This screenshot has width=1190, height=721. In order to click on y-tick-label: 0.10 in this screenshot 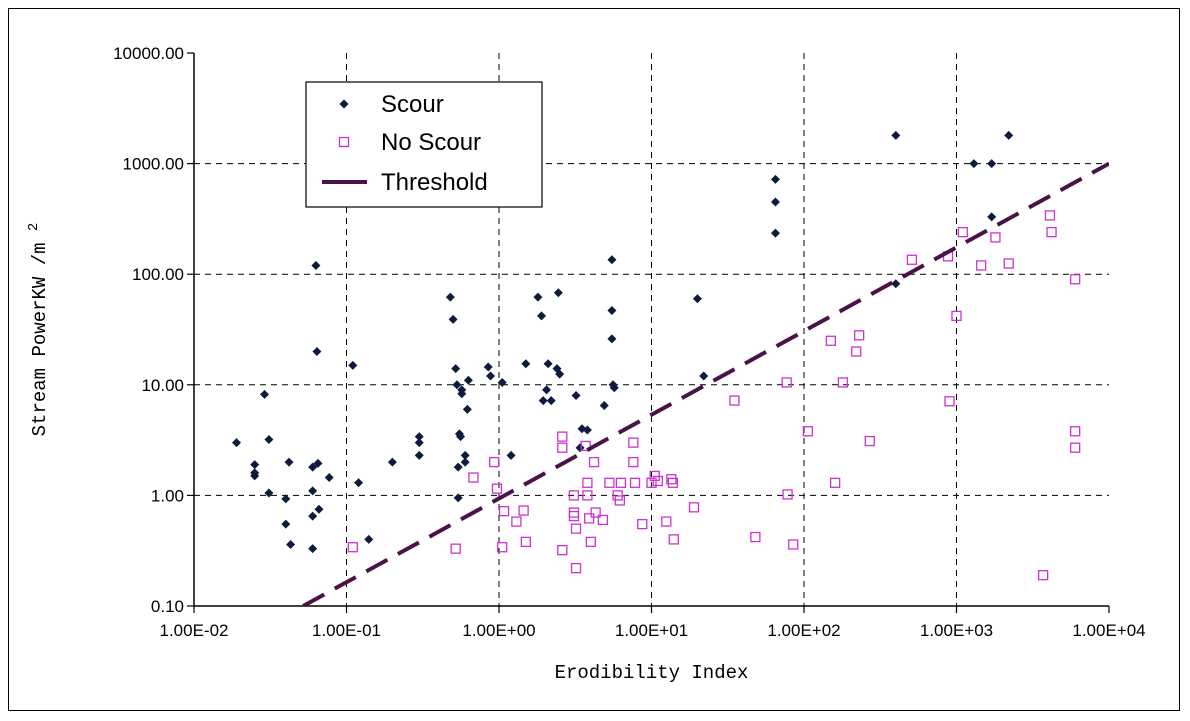, I will do `click(167, 606)`.